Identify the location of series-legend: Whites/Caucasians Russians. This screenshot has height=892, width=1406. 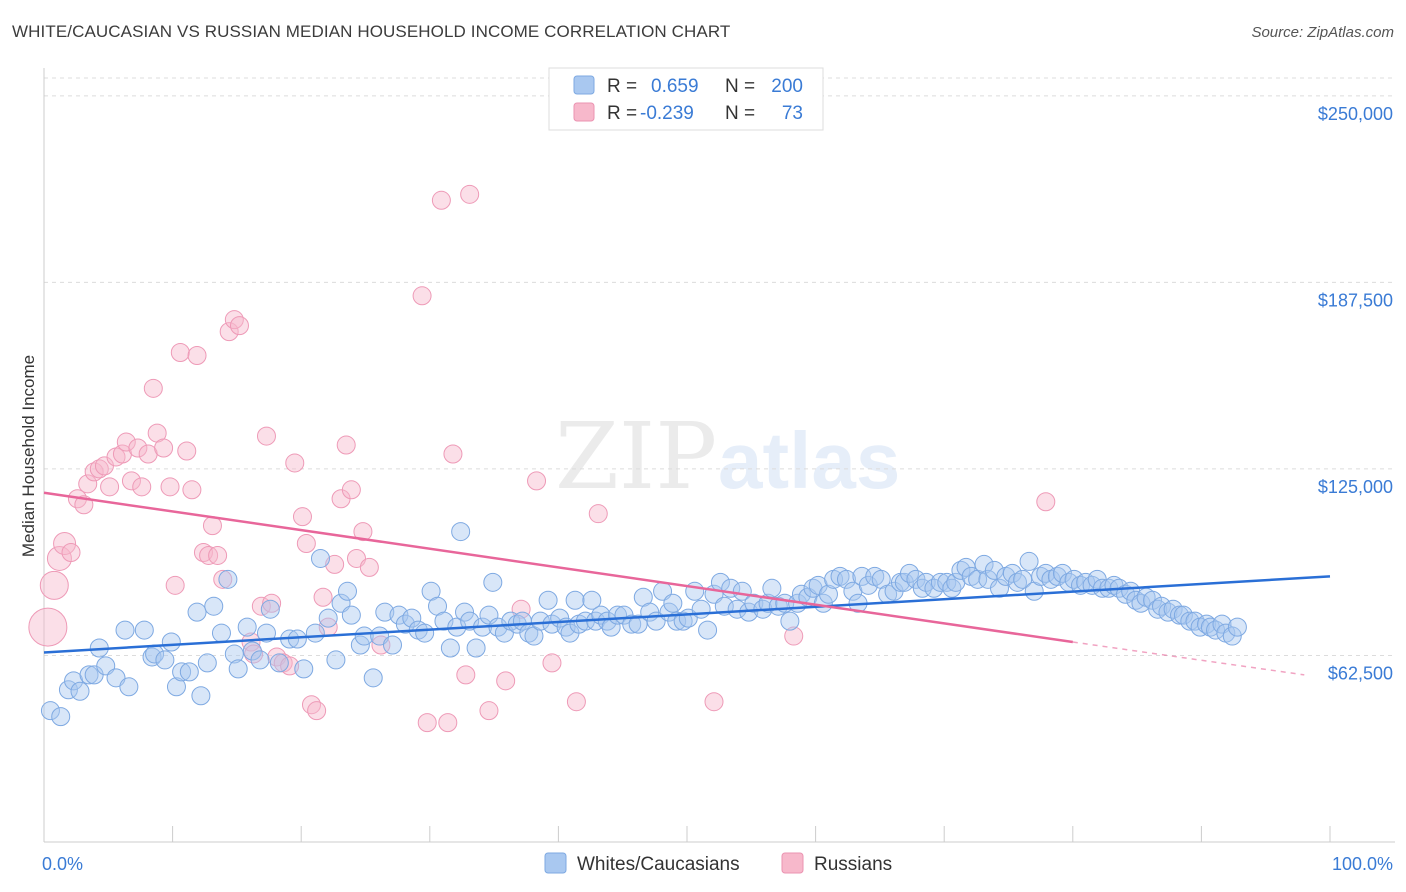
(718, 863).